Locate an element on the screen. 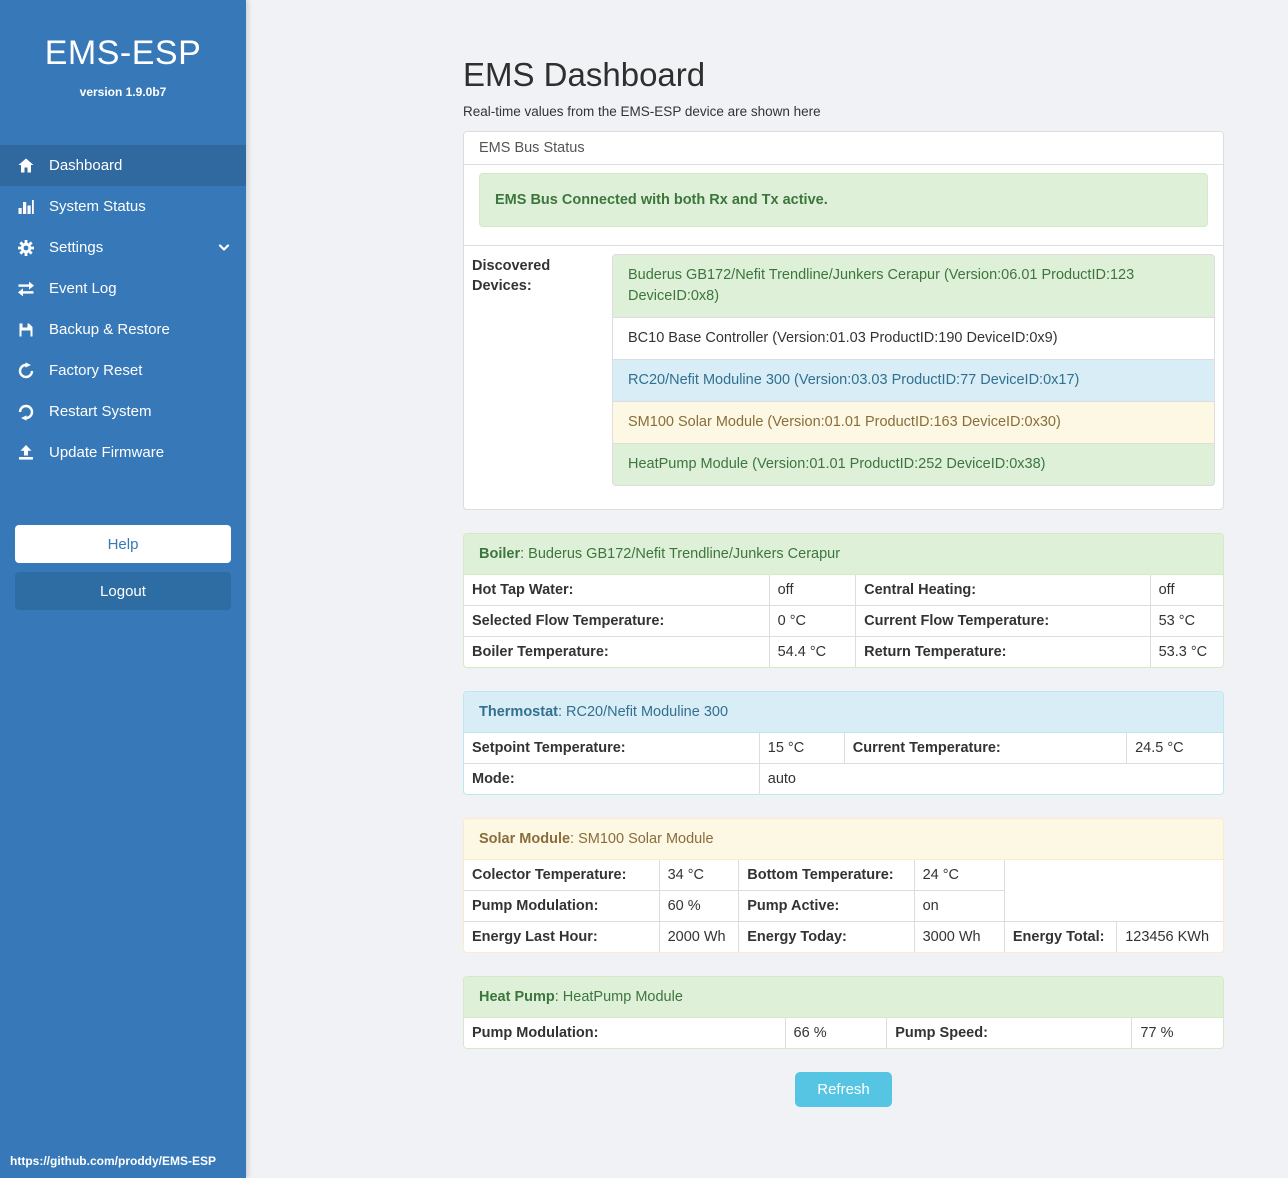 This screenshot has width=1288, height=1178. sidebar-item-label: System Status is located at coordinates (97, 206).